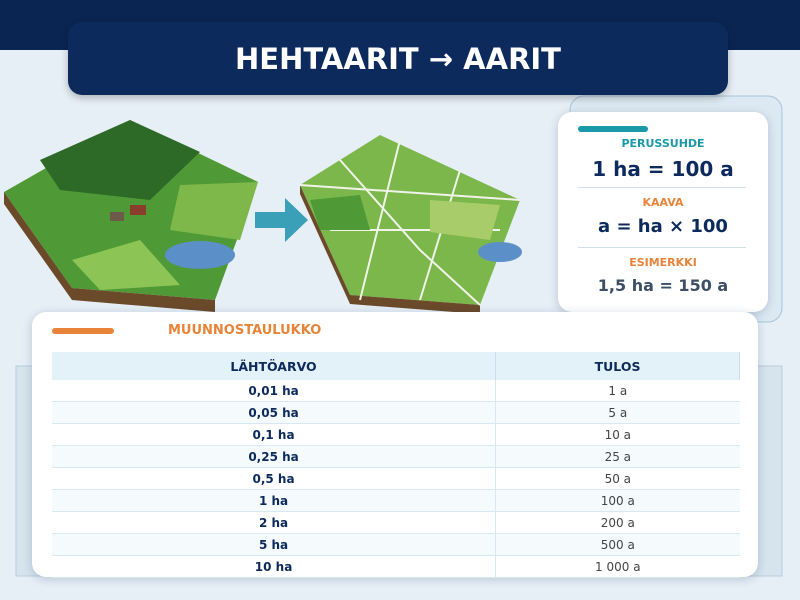 The width and height of the screenshot is (800, 600). What do you see at coordinates (663, 262) in the screenshot?
I see `info-label: ESIMERKKI` at bounding box center [663, 262].